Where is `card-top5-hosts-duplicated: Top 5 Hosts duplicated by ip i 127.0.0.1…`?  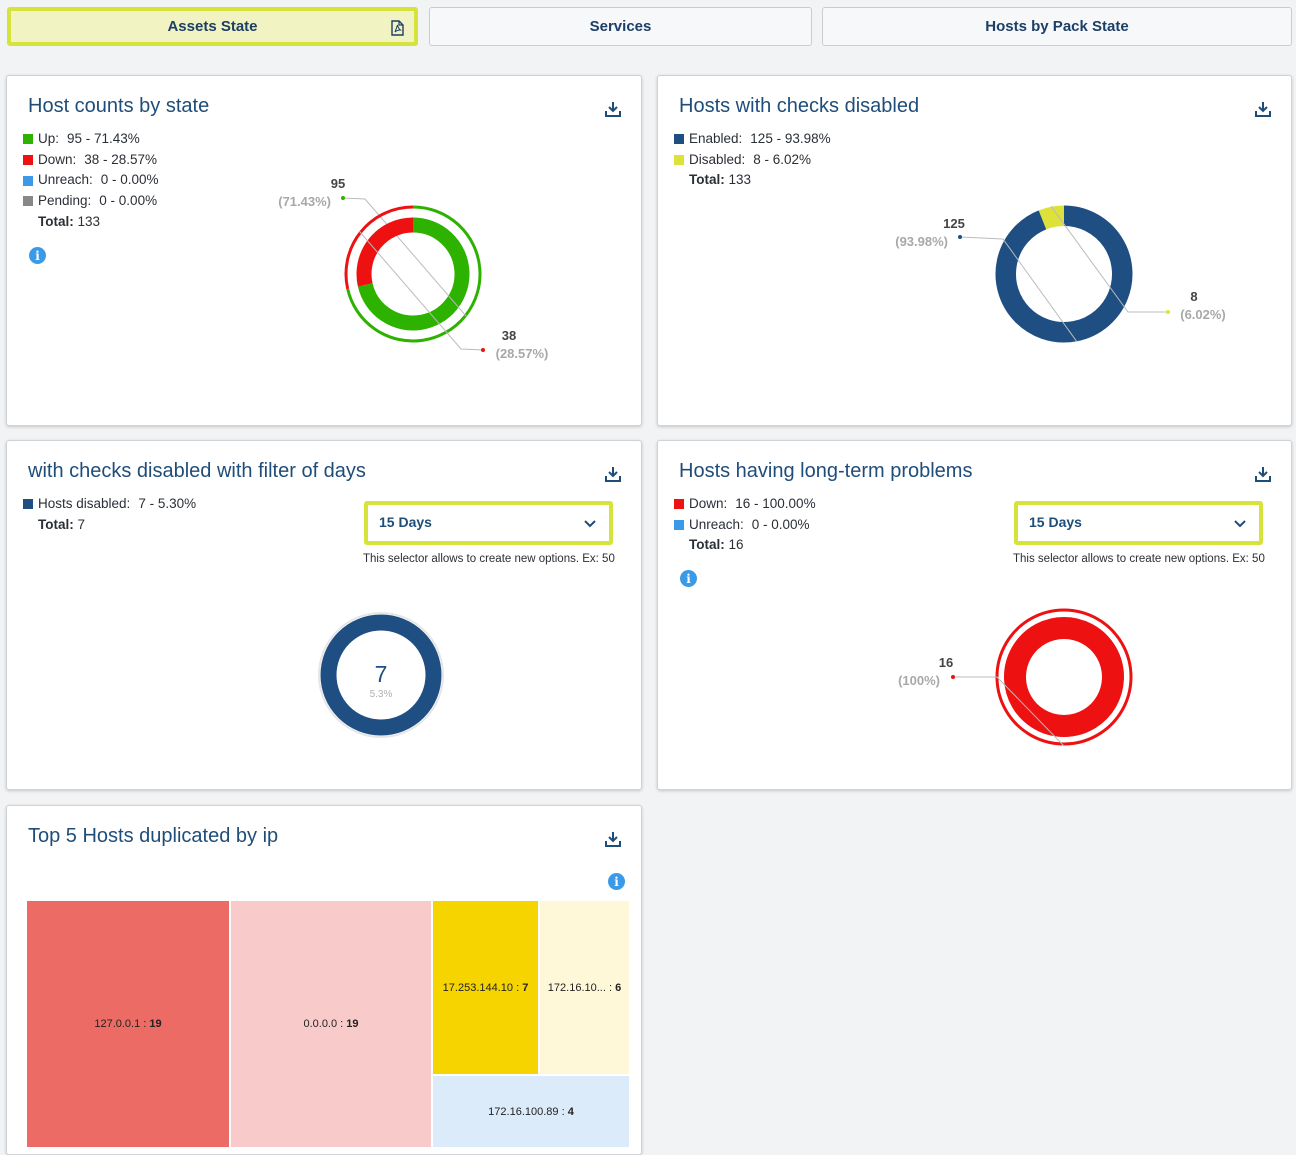 card-top5-hosts-duplicated: Top 5 Hosts duplicated by ip i 127.0.0.1… is located at coordinates (324, 980).